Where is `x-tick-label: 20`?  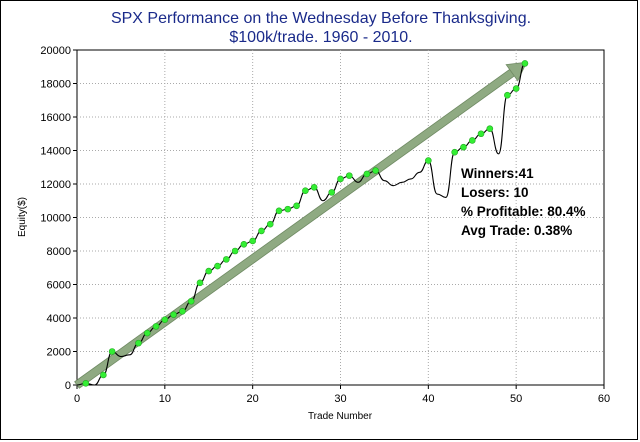
x-tick-label: 20 is located at coordinates (253, 399).